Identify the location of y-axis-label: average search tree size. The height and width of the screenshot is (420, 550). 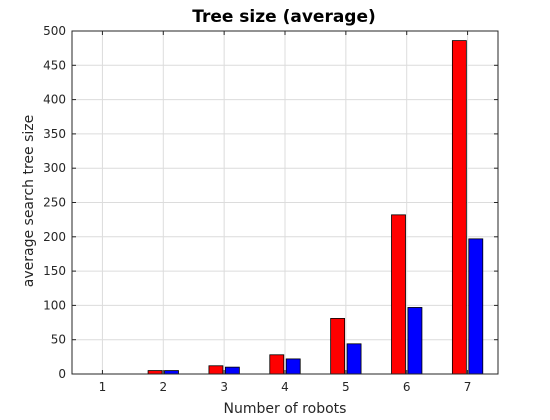
(29, 201).